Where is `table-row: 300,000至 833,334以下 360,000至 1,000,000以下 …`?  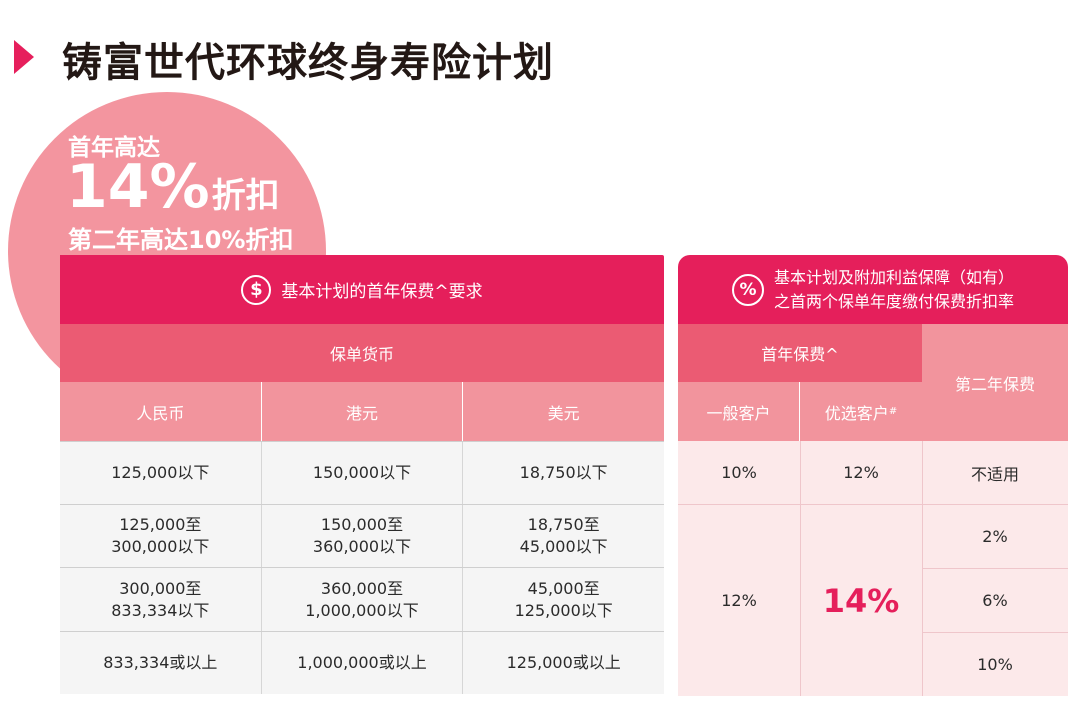 table-row: 300,000至 833,334以下 360,000至 1,000,000以下 … is located at coordinates (362, 599).